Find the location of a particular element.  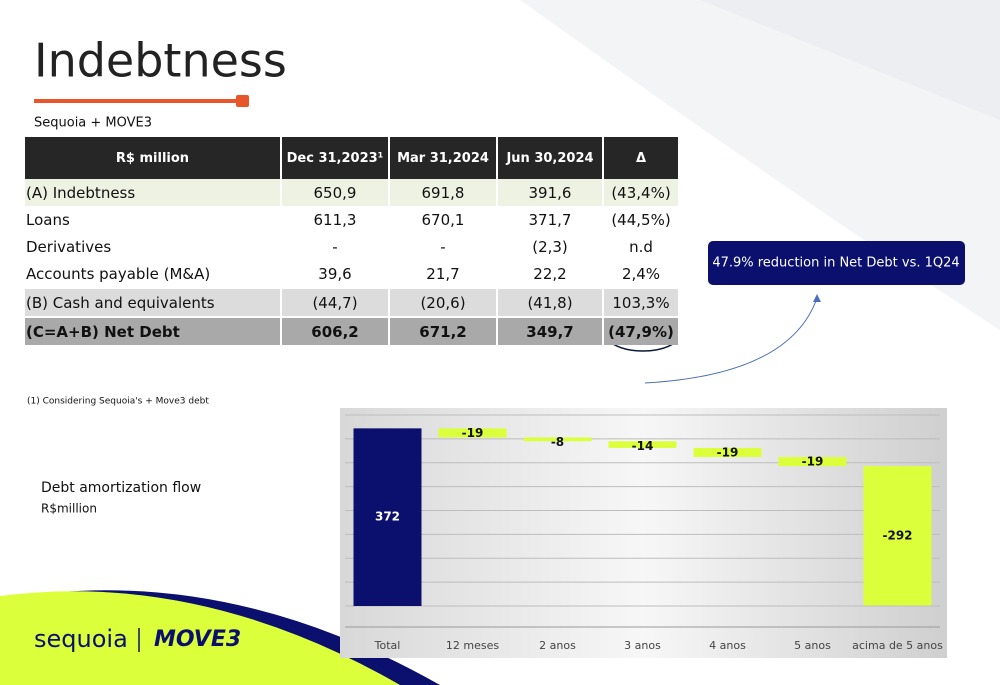

logo-move3: MOVE3 is located at coordinates (197, 639).